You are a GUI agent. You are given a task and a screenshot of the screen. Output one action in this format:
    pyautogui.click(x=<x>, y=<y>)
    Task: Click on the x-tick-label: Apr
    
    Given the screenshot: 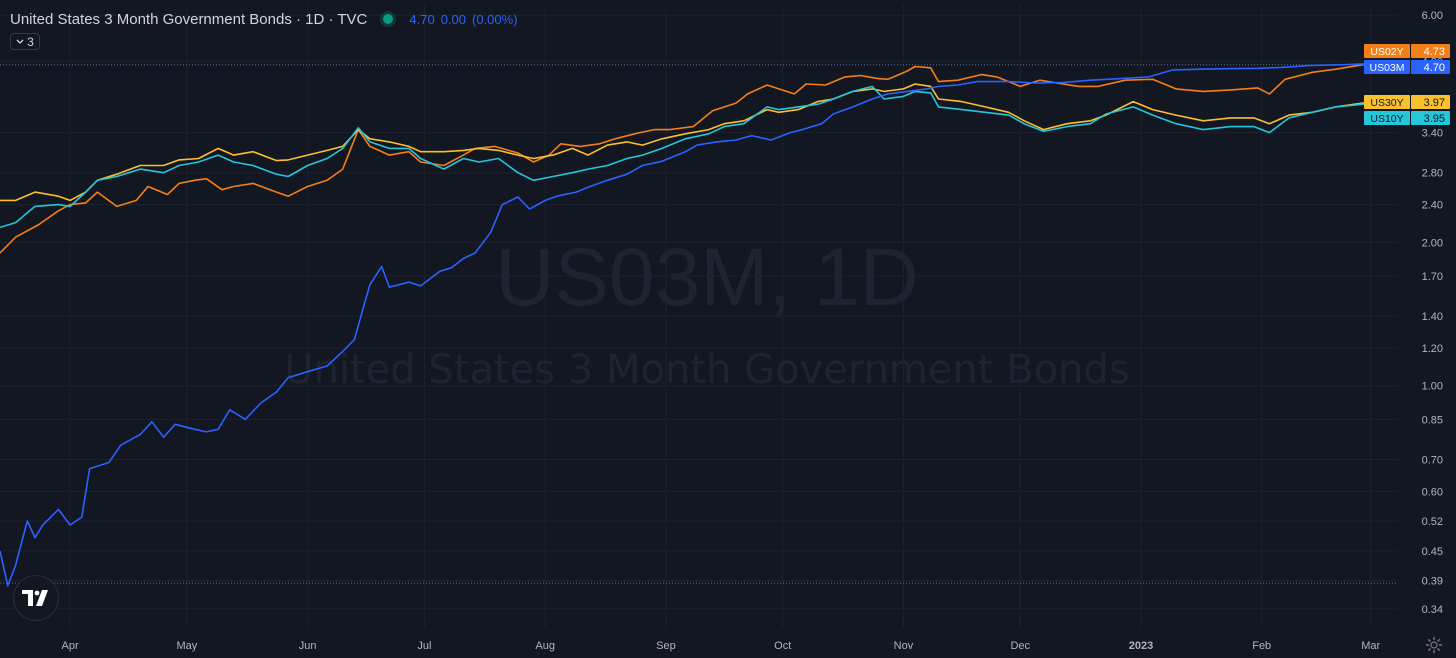 What is the action you would take?
    pyautogui.click(x=70, y=646)
    